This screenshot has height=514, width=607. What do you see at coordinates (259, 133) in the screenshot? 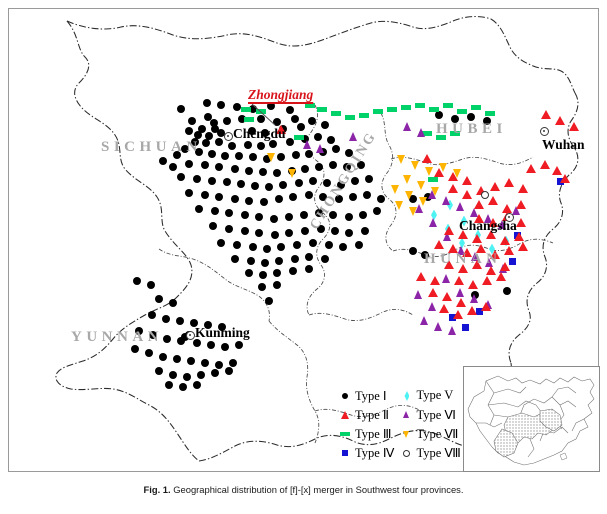
I see `city-label-chengdu: Chengdu` at bounding box center [259, 133].